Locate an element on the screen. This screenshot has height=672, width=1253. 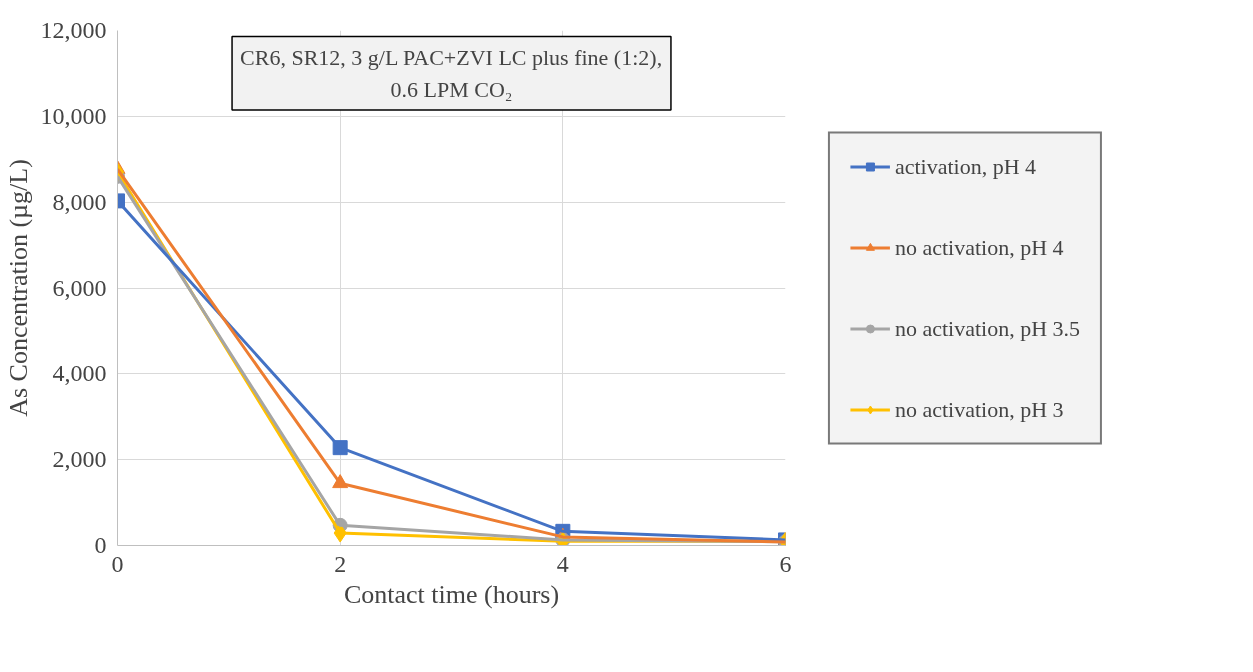
legend-label: no activation, pH 3 is located at coordinates (979, 409).